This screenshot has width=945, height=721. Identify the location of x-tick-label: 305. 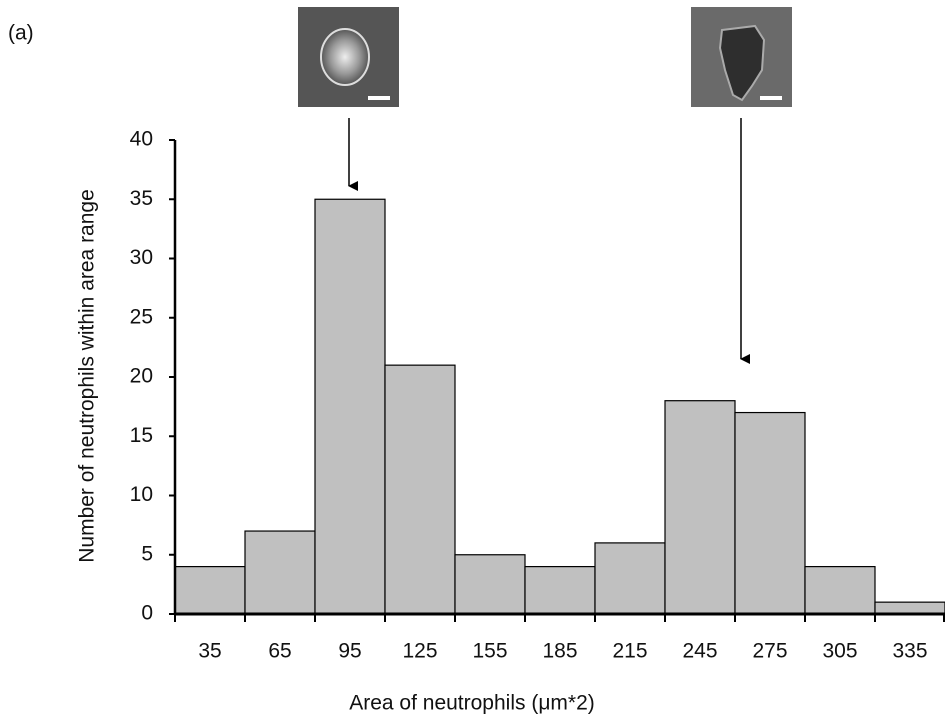
(839, 651).